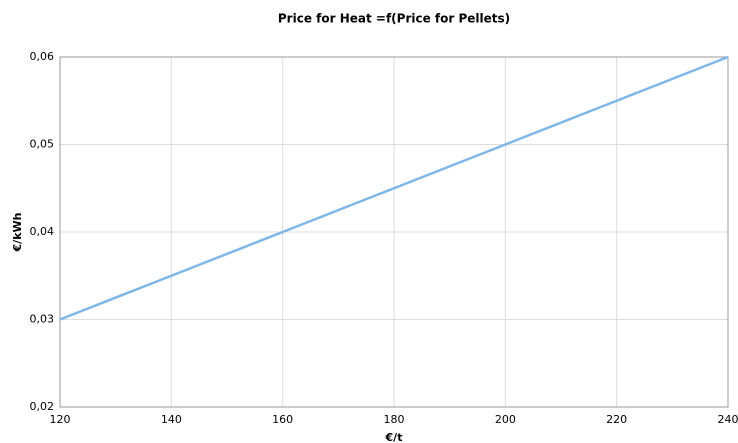  I want to click on x-tick-label: 180, so click(394, 419).